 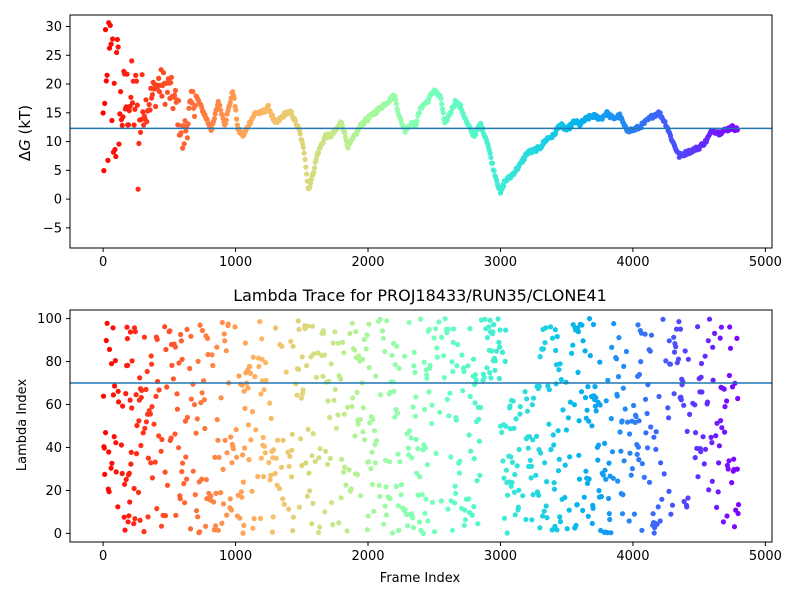 What do you see at coordinates (632, 556) in the screenshot?
I see `x-tick-label: 4000` at bounding box center [632, 556].